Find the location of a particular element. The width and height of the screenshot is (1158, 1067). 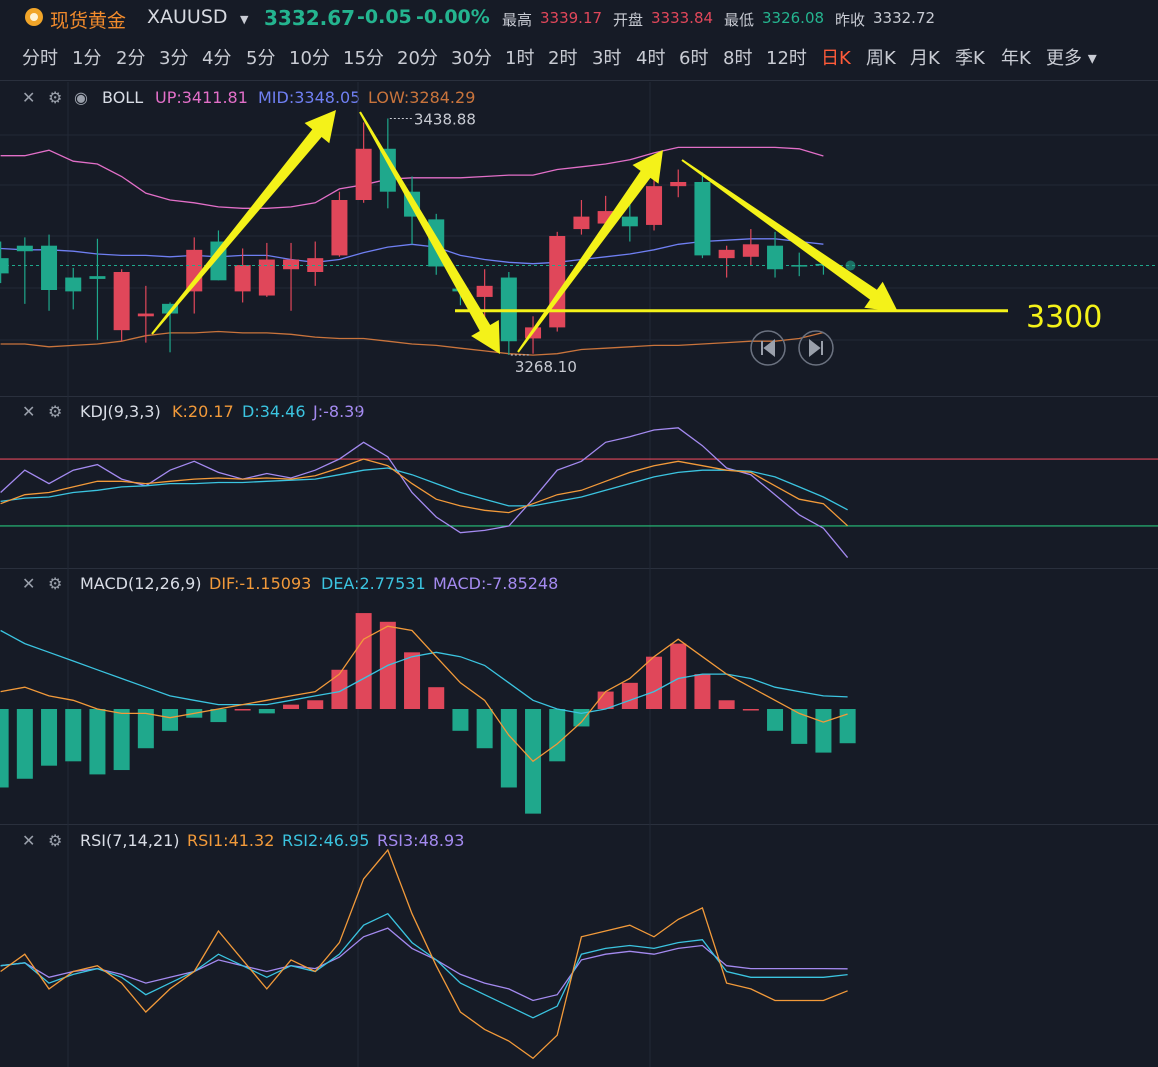

tab-季K: 季K is located at coordinates (970, 58).